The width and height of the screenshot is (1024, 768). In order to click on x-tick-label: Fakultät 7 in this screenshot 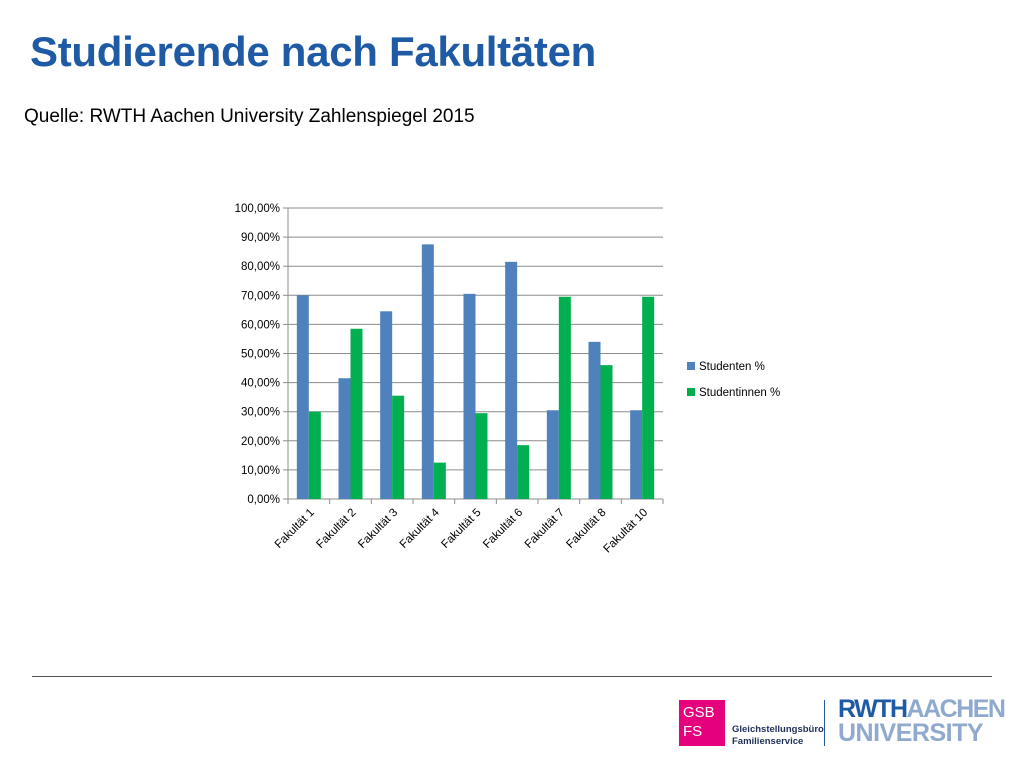, I will do `click(545, 529)`.